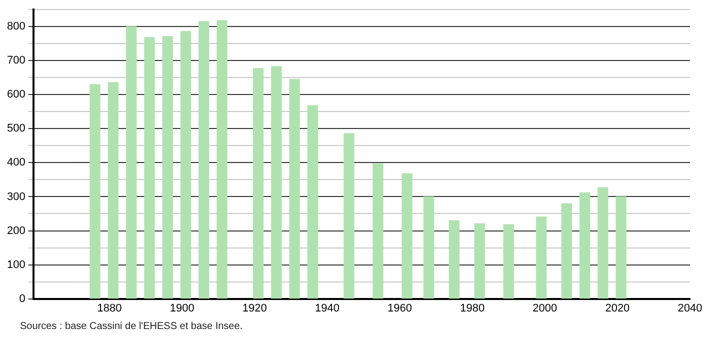 The width and height of the screenshot is (710, 340). I want to click on source-note: Sources : base Cassini de l'EHESS et base Insee., so click(131, 326).